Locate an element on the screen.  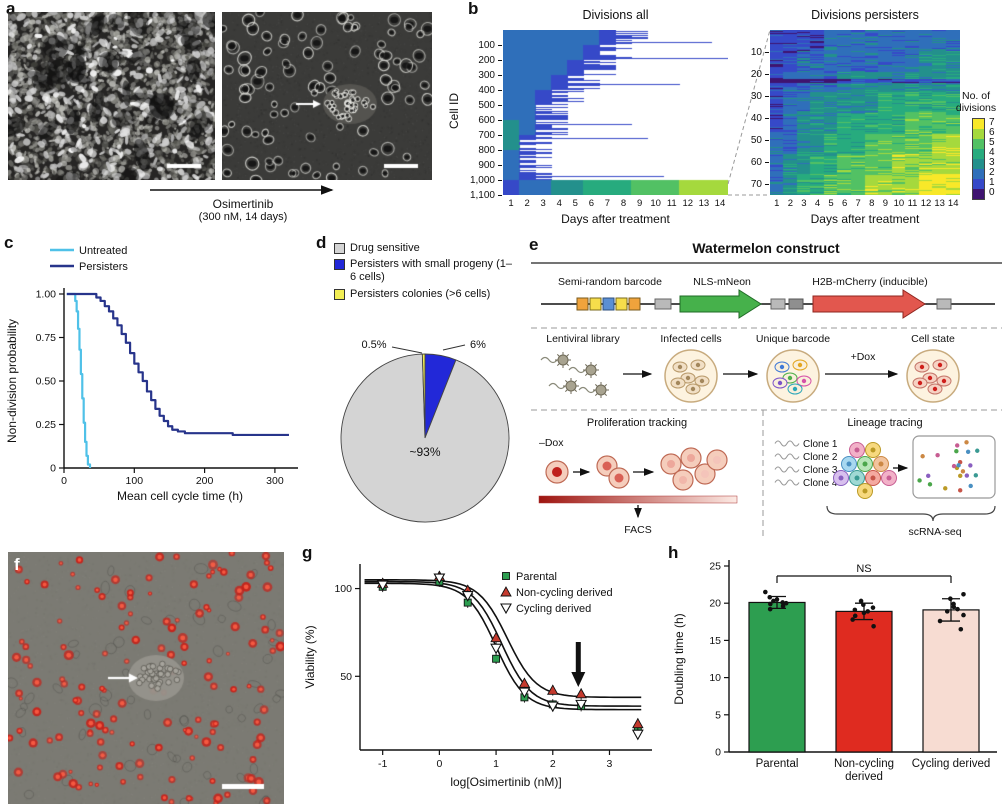
g-axes: 50 100 -1 0 1 2 3 is located at coordinates (493, 667).